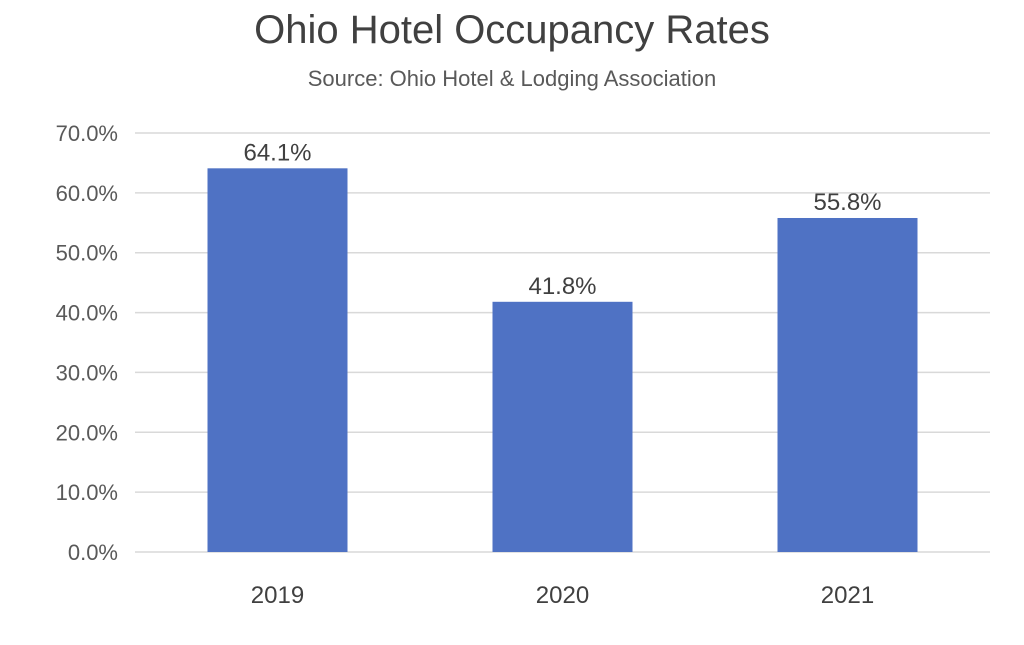  Describe the element at coordinates (277, 595) in the screenshot. I see `x-tick-label: 2019` at that location.